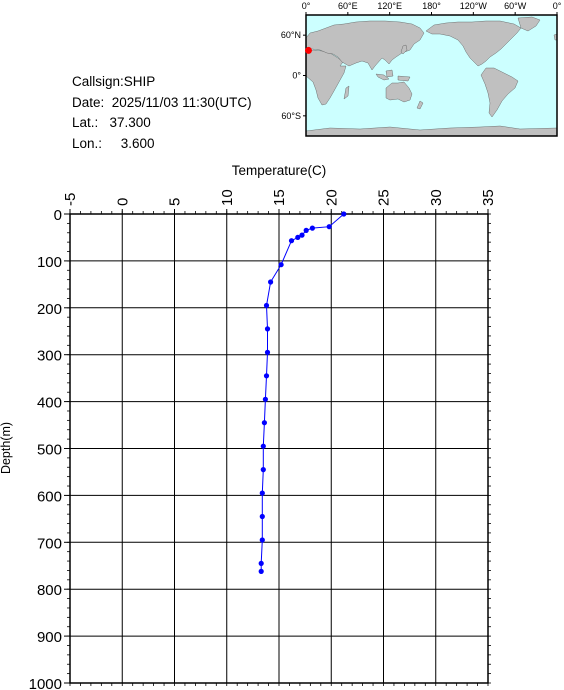 The height and width of the screenshot is (690, 564). Describe the element at coordinates (365, 45) in the screenshot. I see `map-land-eurasia` at that location.